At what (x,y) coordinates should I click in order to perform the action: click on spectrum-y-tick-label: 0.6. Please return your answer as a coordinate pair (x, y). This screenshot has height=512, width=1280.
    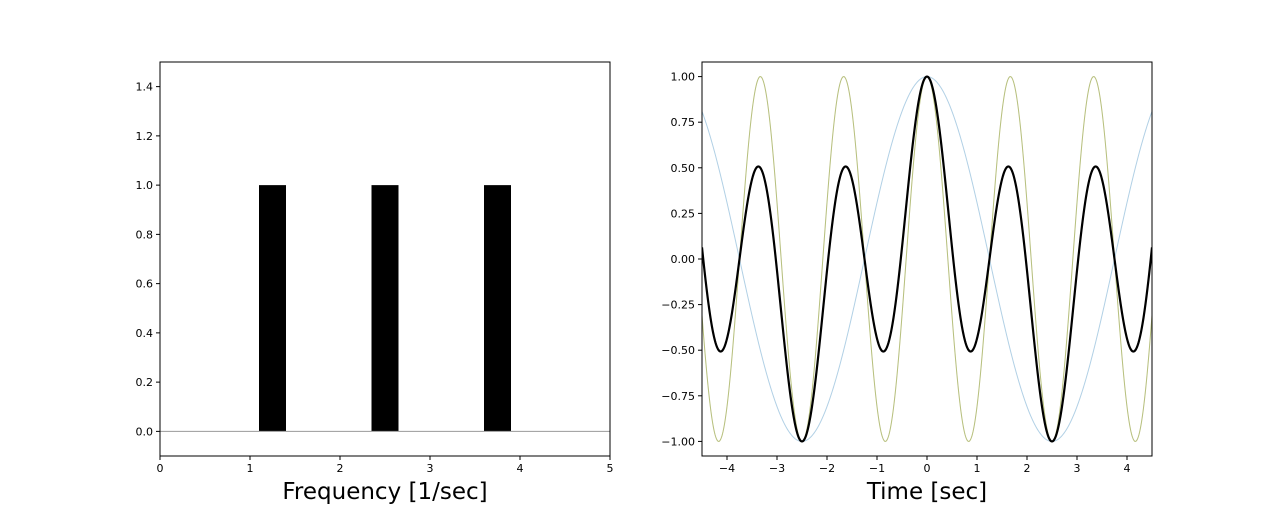
    Looking at the image, I should click on (145, 284).